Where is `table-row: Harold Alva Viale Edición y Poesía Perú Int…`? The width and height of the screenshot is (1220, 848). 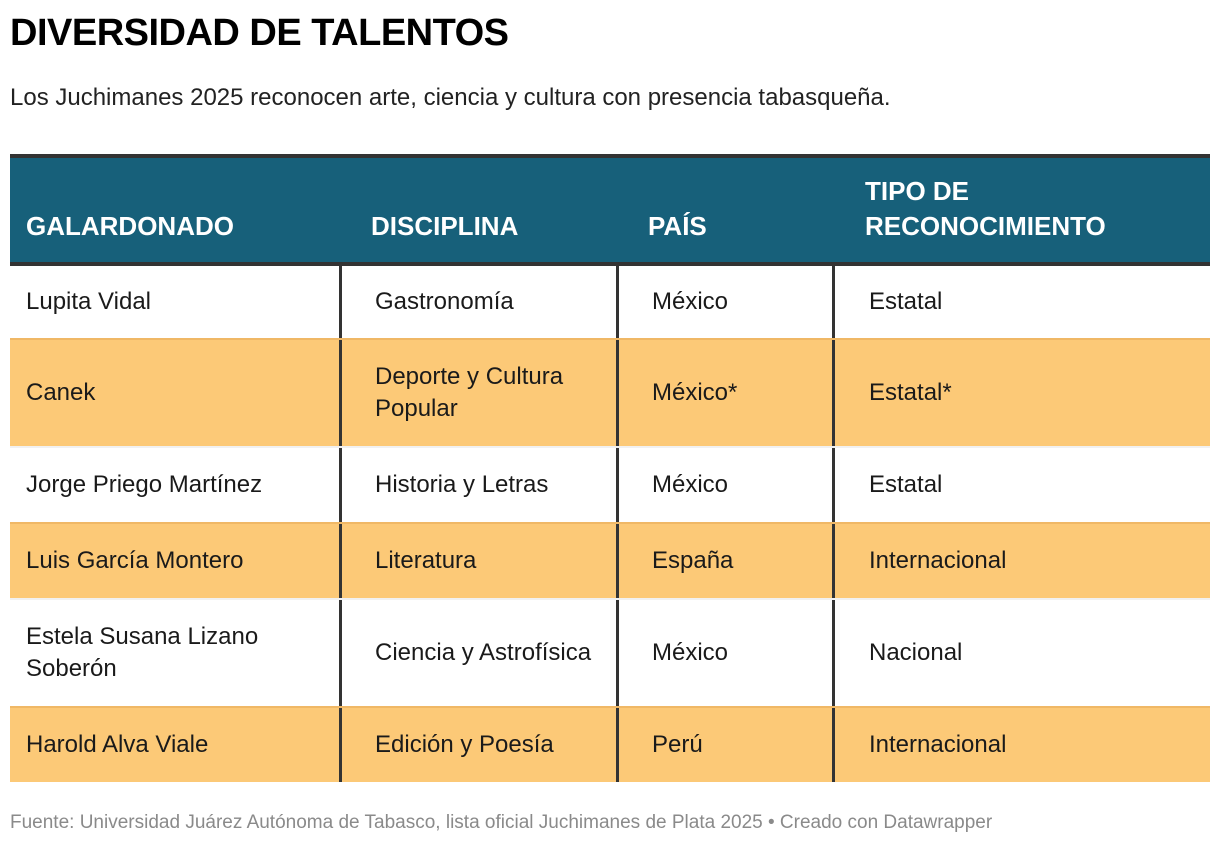
table-row: Harold Alva Viale Edición y Poesía Perú Int… is located at coordinates (610, 744).